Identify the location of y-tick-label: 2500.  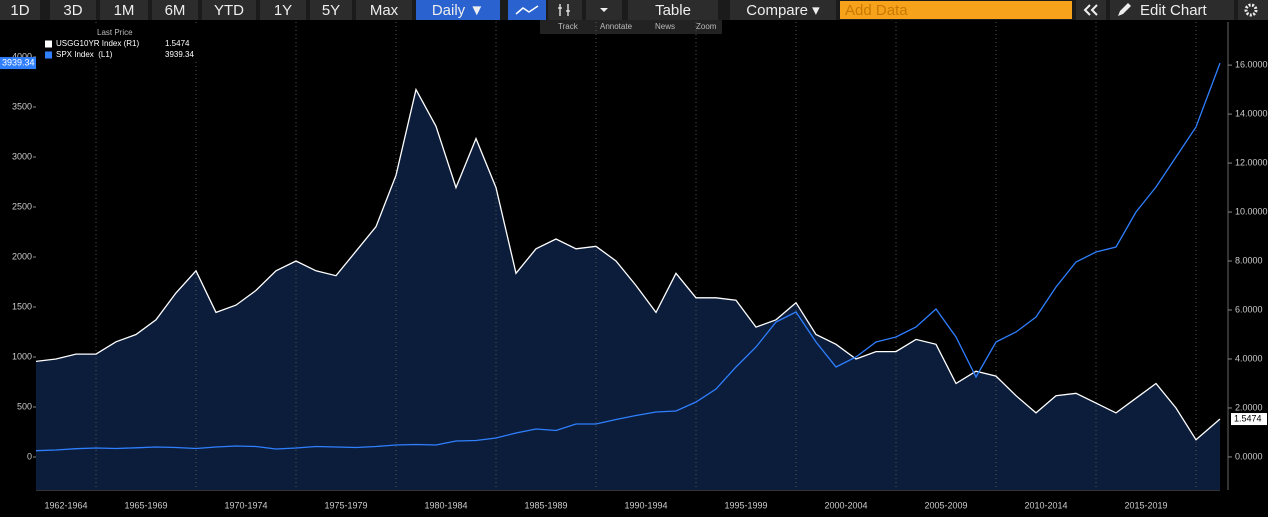
(22, 206).